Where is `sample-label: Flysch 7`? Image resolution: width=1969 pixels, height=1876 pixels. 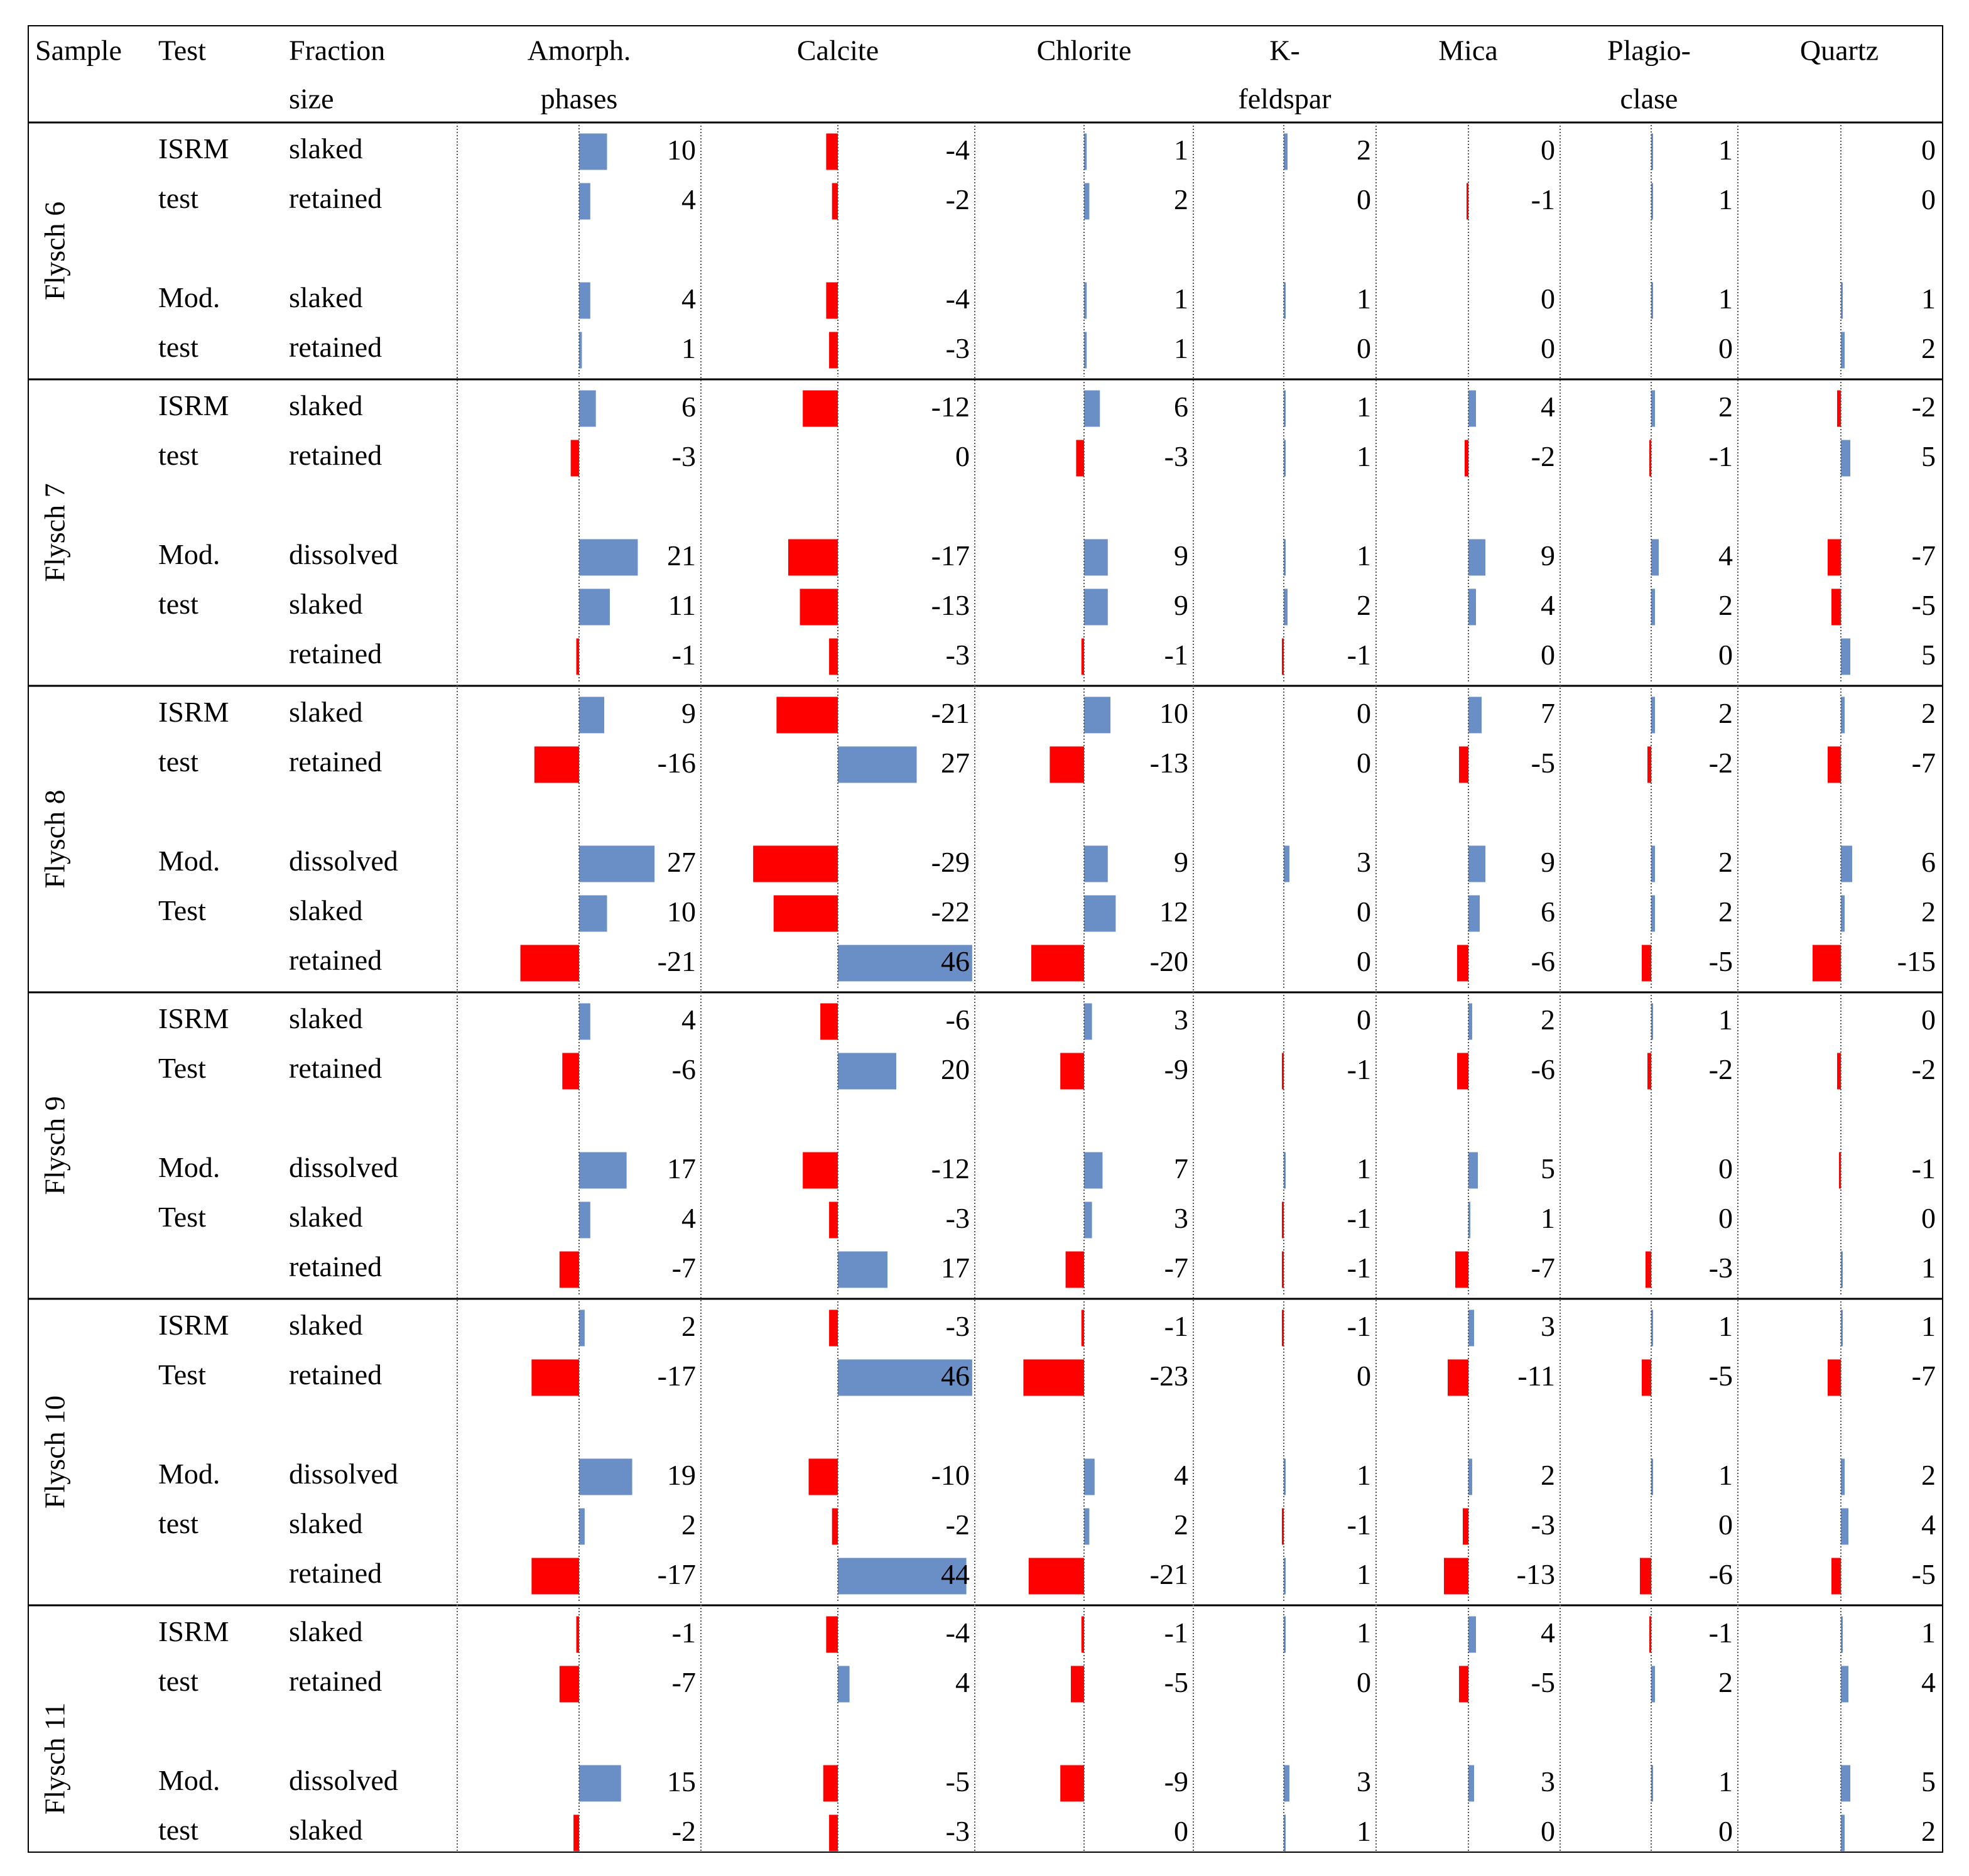
sample-label: Flysch 7 is located at coordinates (55, 532).